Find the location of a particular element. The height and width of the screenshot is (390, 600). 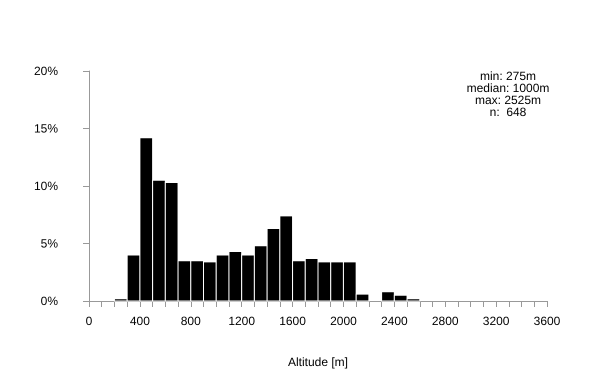

x-tick-label: 3200 is located at coordinates (496, 321).